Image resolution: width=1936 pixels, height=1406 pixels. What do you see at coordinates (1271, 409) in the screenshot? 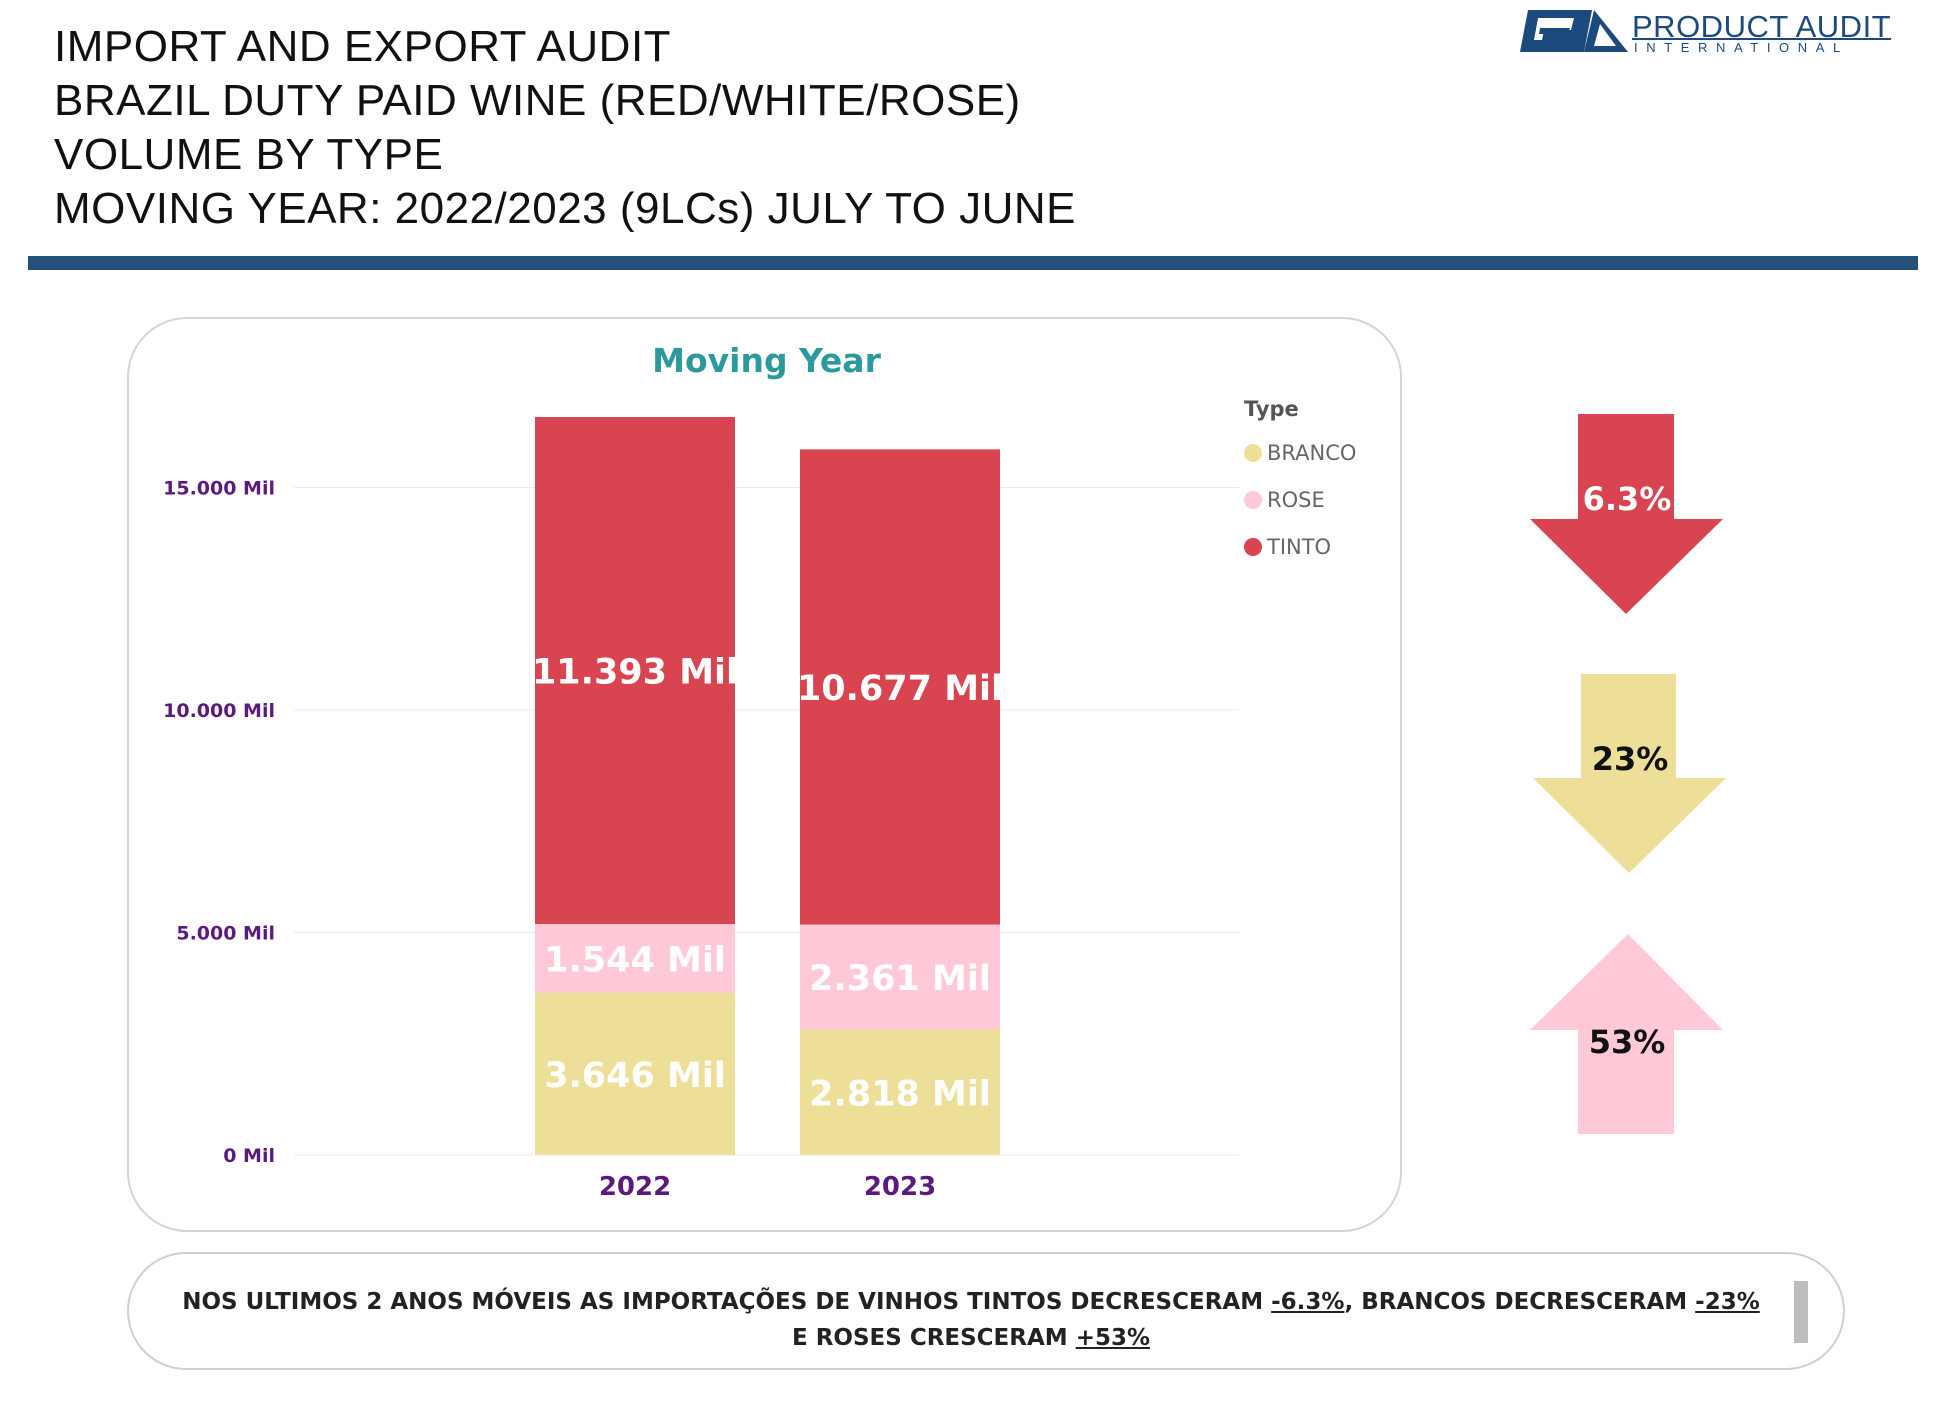
I see `legend-title: Type` at bounding box center [1271, 409].